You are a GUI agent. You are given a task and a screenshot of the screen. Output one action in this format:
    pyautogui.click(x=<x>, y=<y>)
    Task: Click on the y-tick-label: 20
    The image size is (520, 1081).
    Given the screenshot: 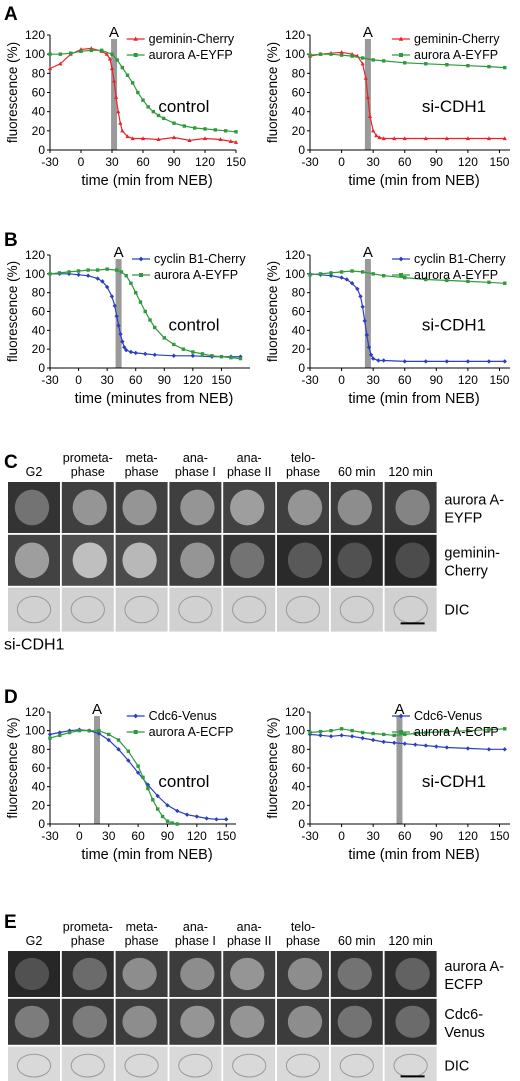 What is the action you would take?
    pyautogui.click(x=299, y=805)
    